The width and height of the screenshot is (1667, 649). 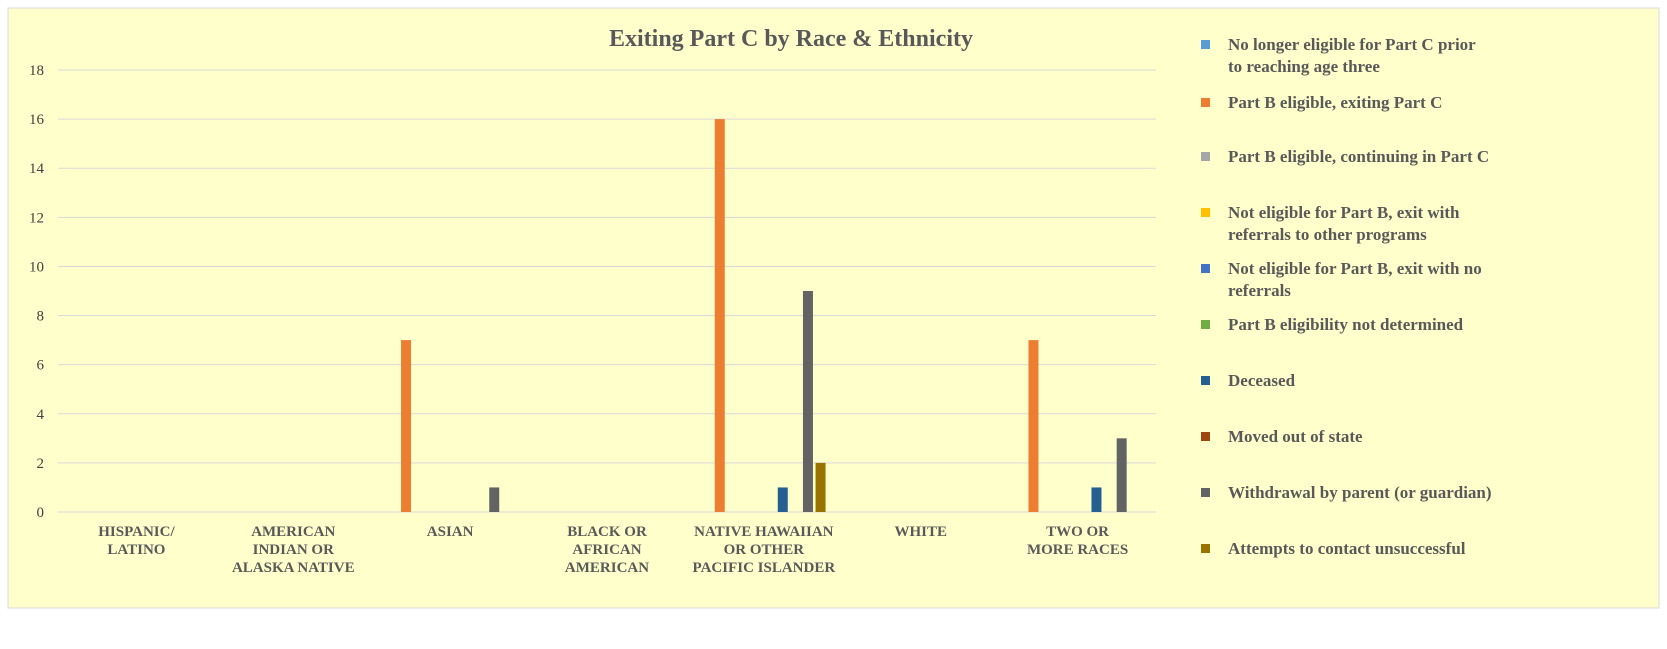 I want to click on legend-label: Withdrawal by parent (or guardian), so click(x=1360, y=492).